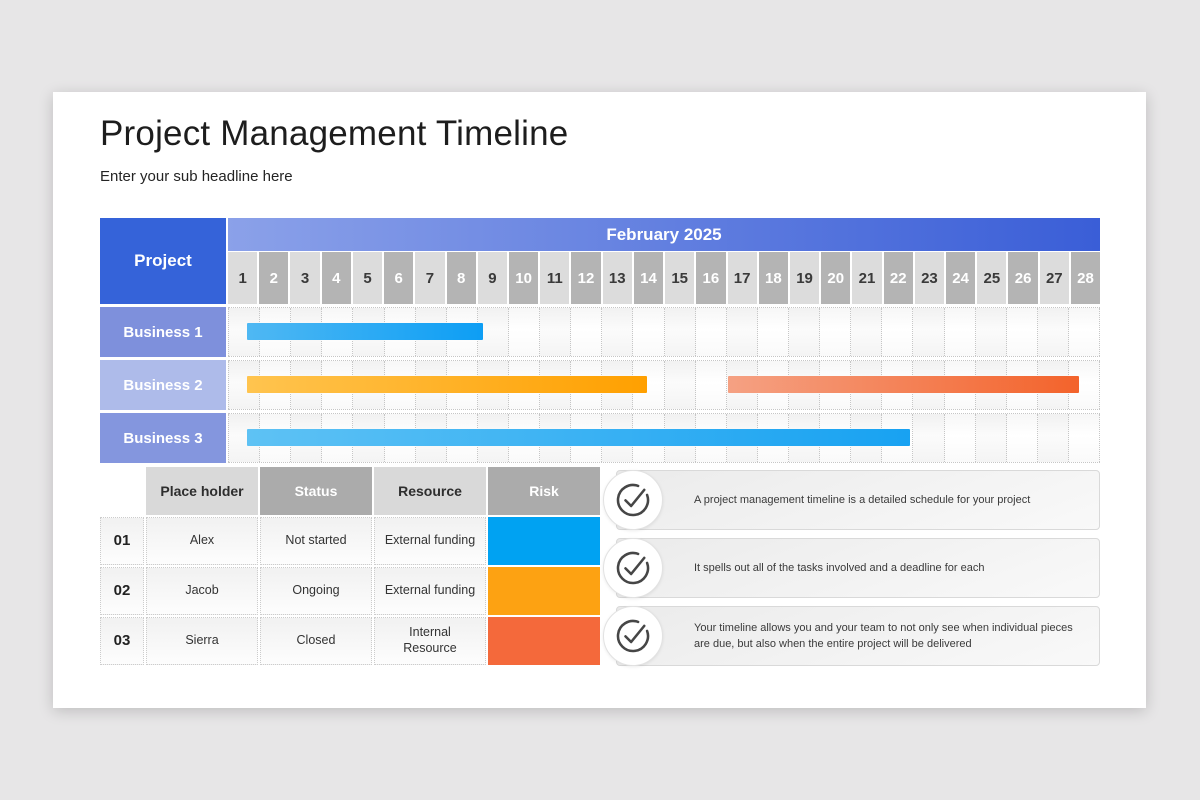  I want to click on table-row-number: 01, so click(122, 541).